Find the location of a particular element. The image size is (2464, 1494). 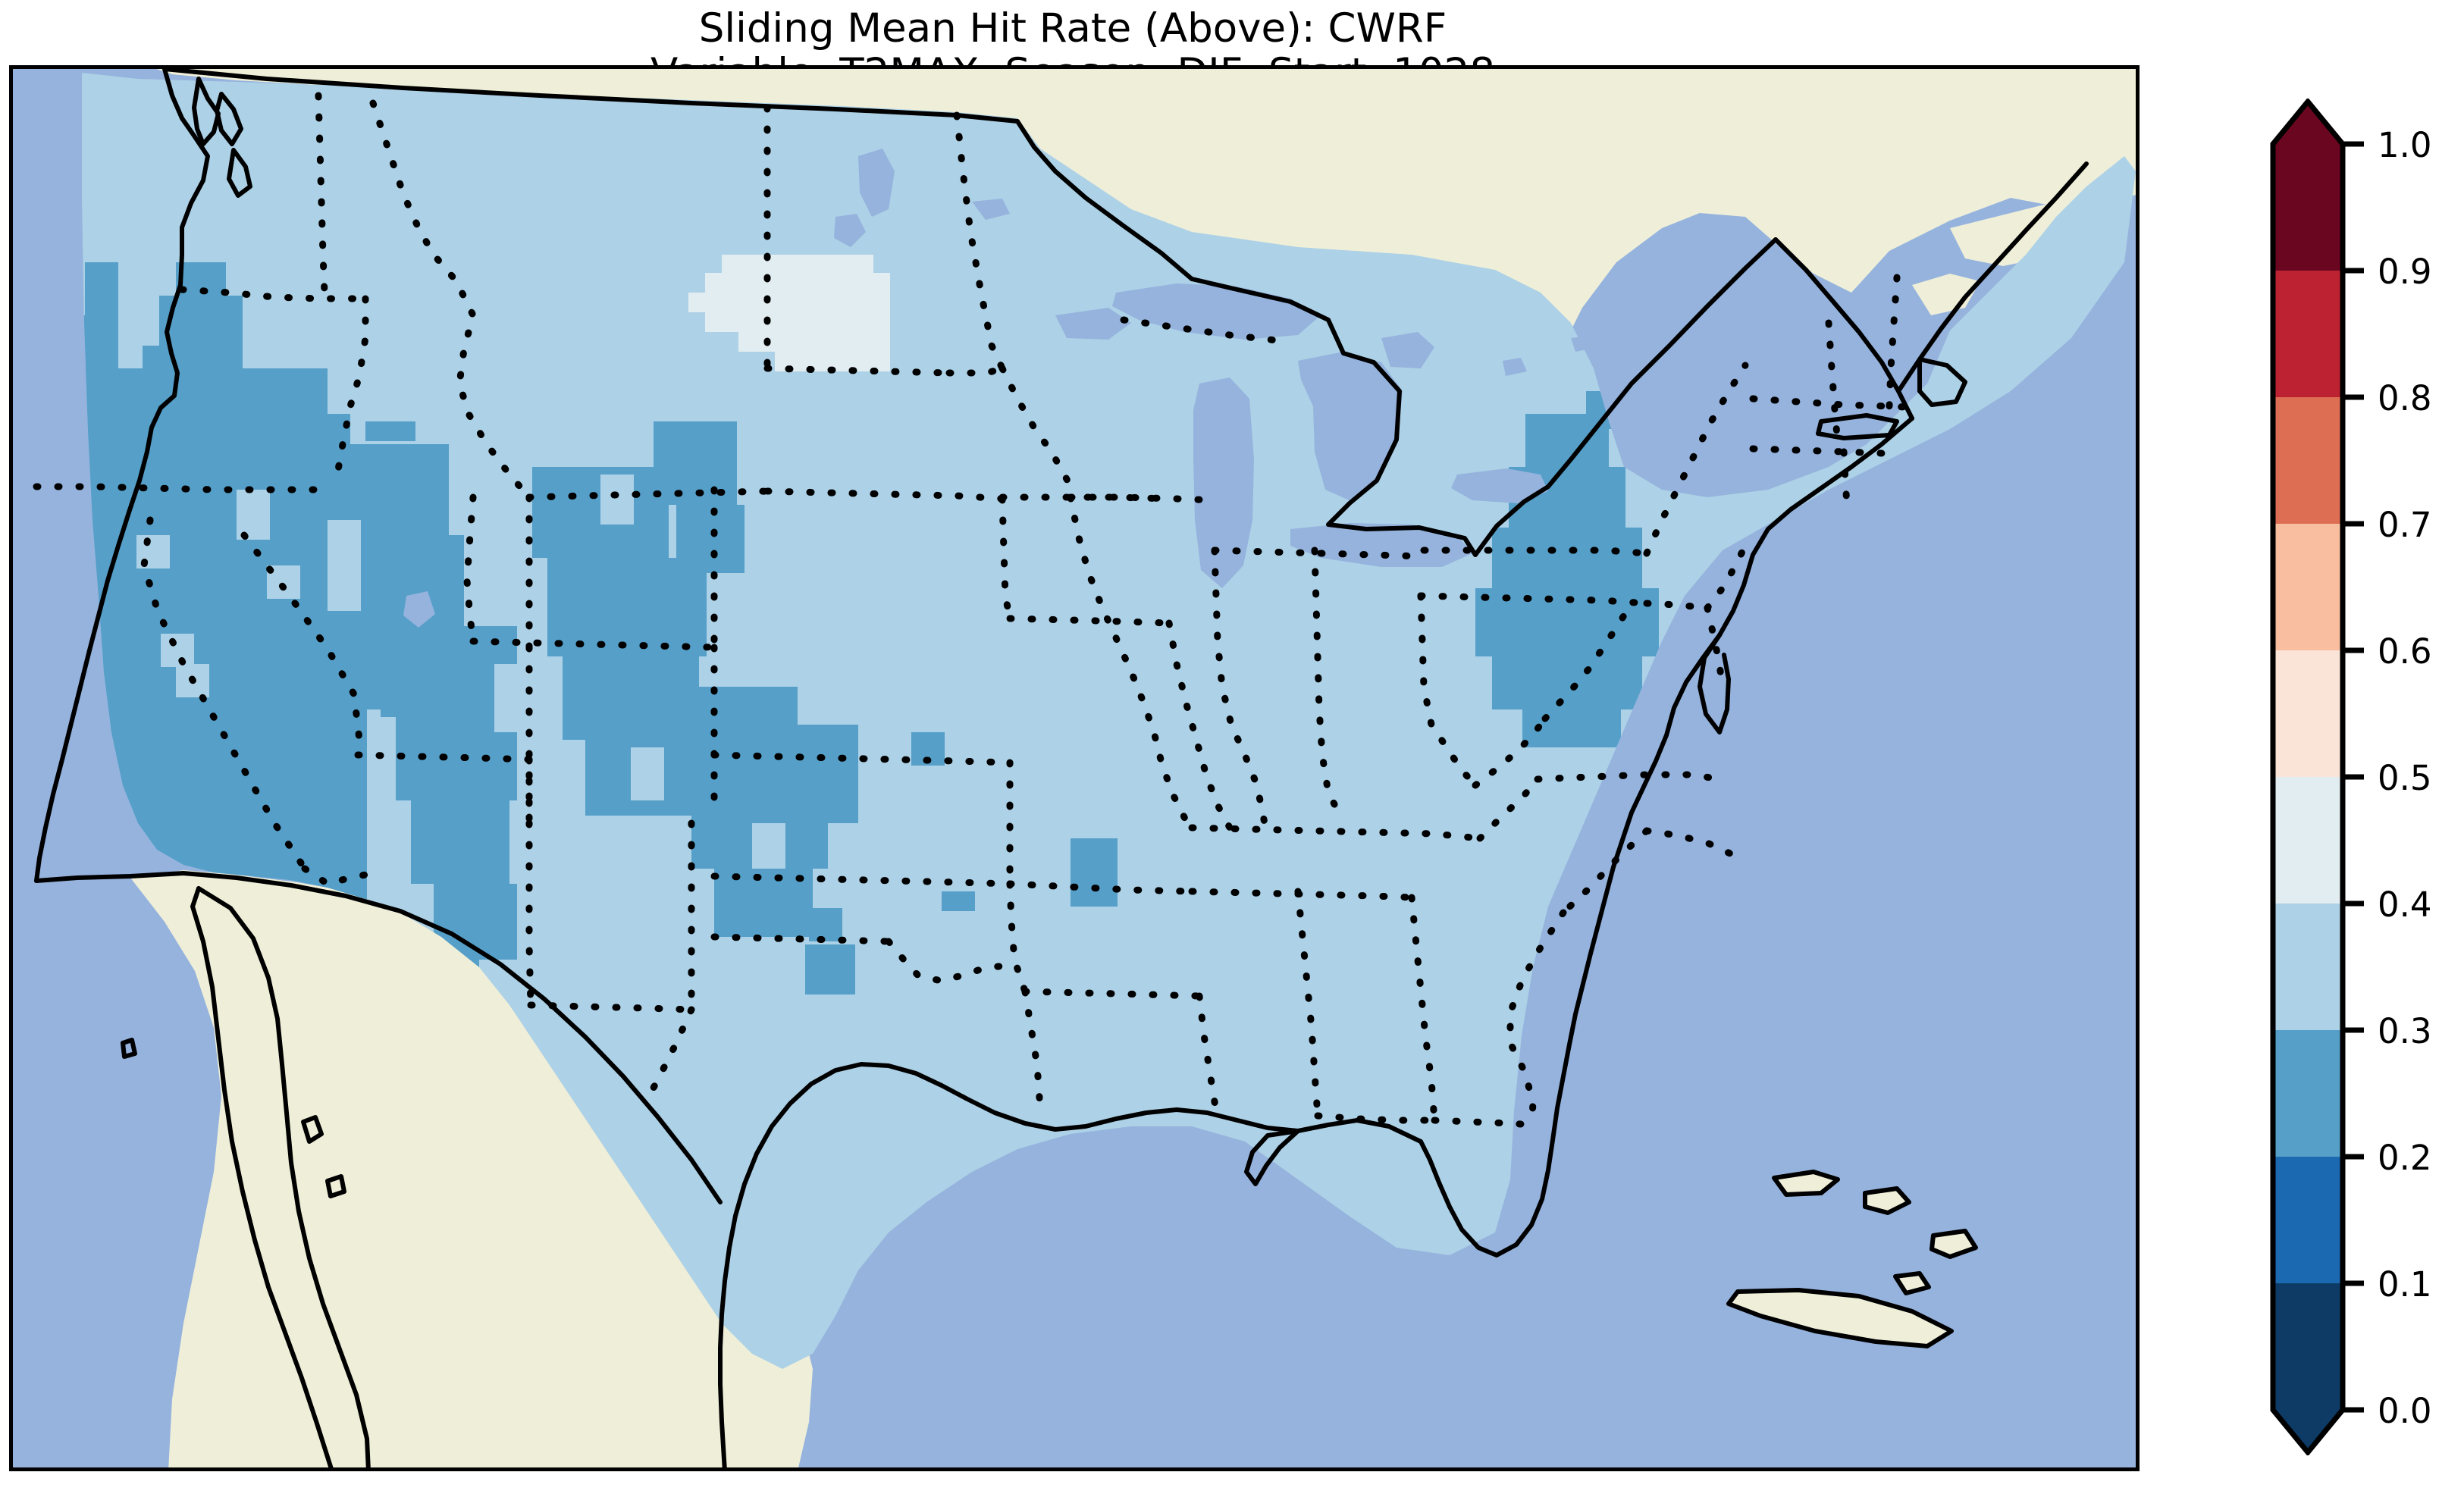

cb-tick-8: 0.8 is located at coordinates (2405, 398).